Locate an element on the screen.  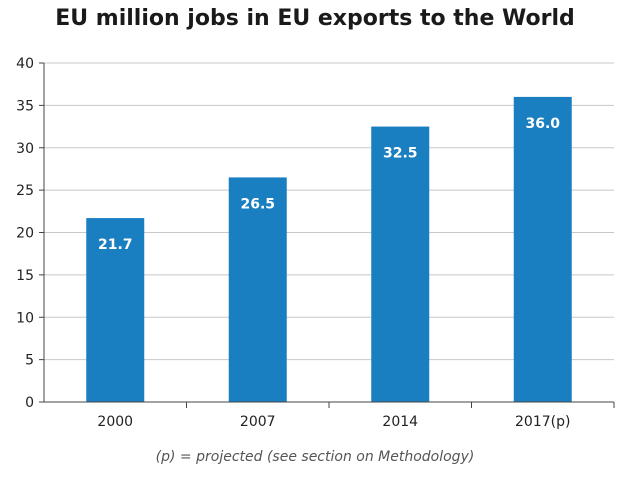
y-tick-label: 25 is located at coordinates (25, 191).